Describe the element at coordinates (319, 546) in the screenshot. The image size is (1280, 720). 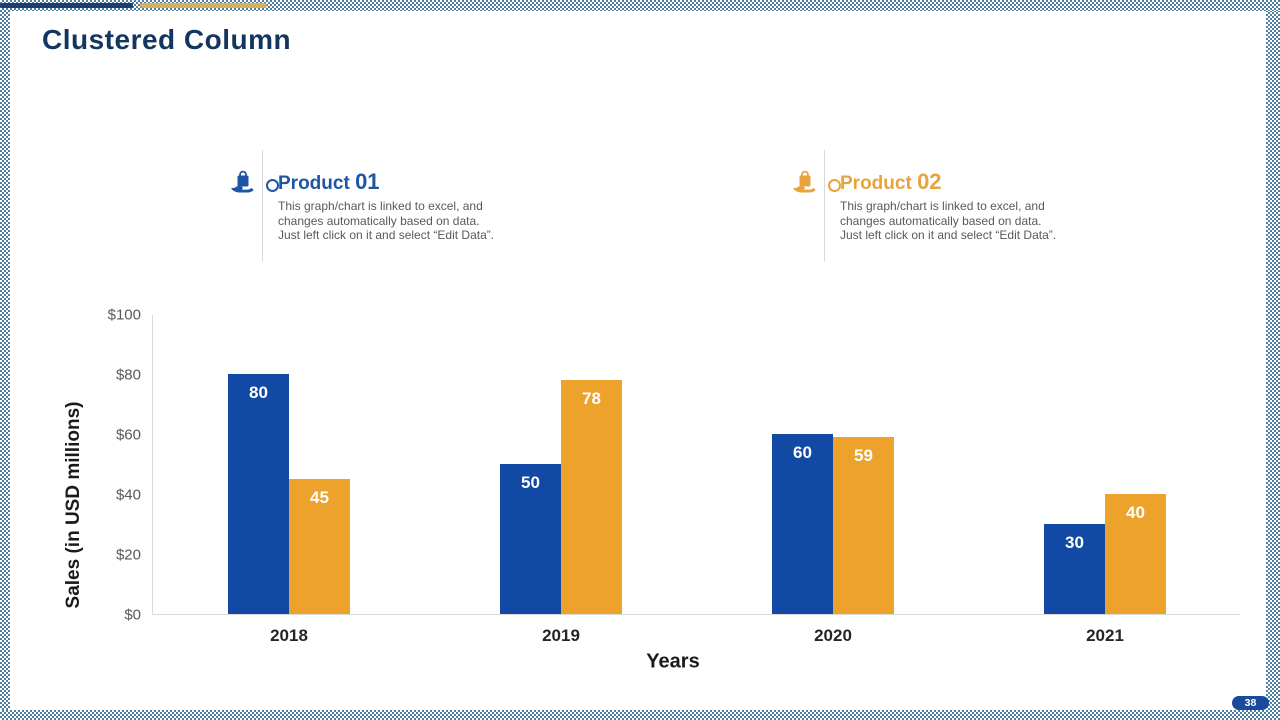
I see `bar-product-02-2018: 45` at that location.